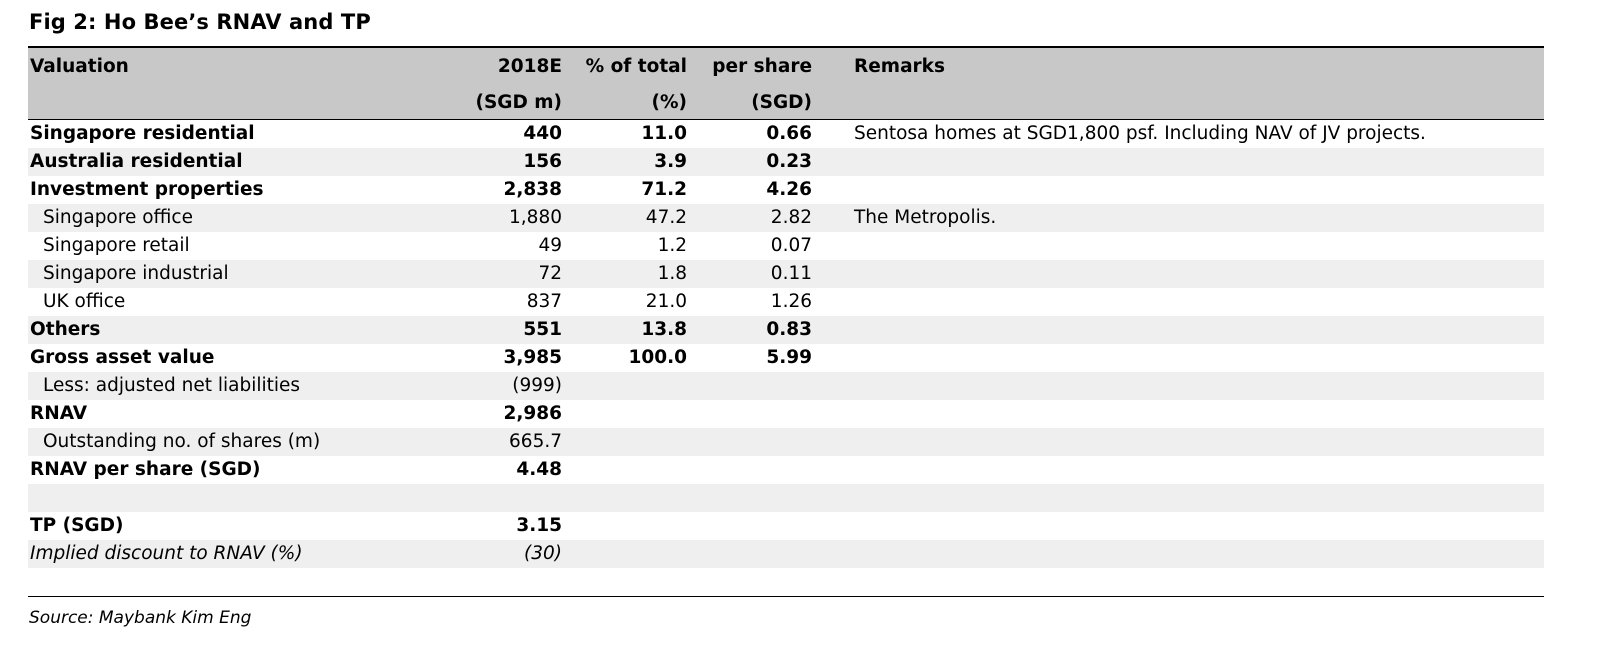 This screenshot has height=656, width=1600. Describe the element at coordinates (512, 330) in the screenshot. I see `row-value: 551` at that location.